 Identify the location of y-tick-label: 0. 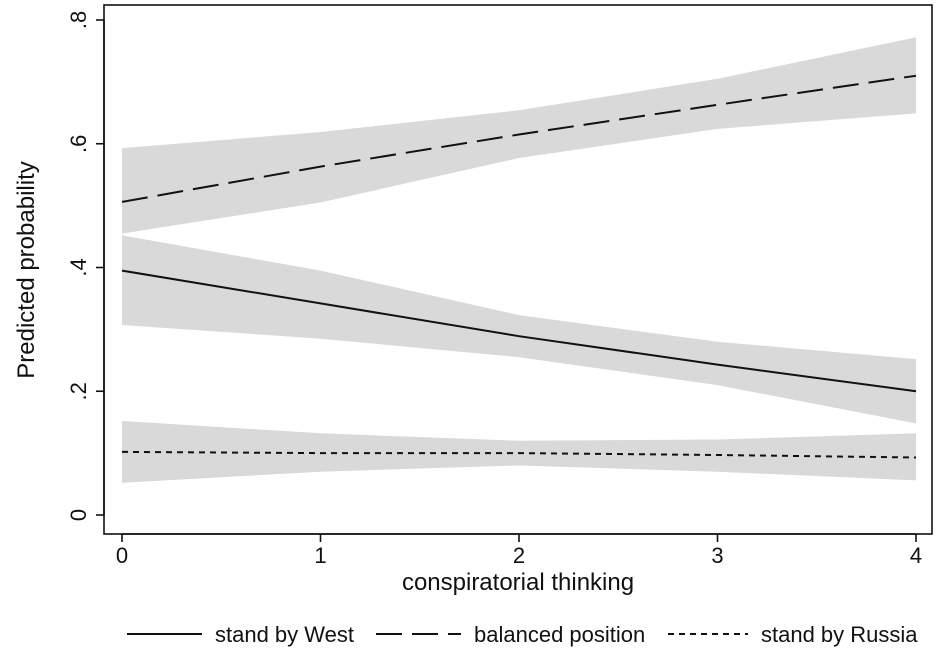
(78, 515).